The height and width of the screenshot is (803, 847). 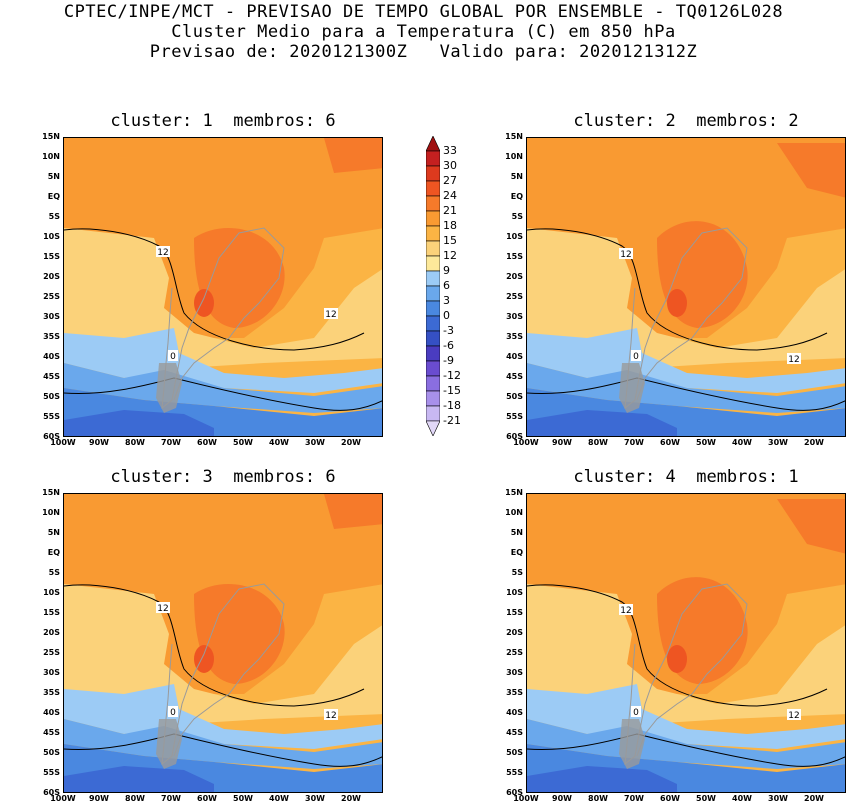 I want to click on lat-tick-label: 10S, so click(x=514, y=592).